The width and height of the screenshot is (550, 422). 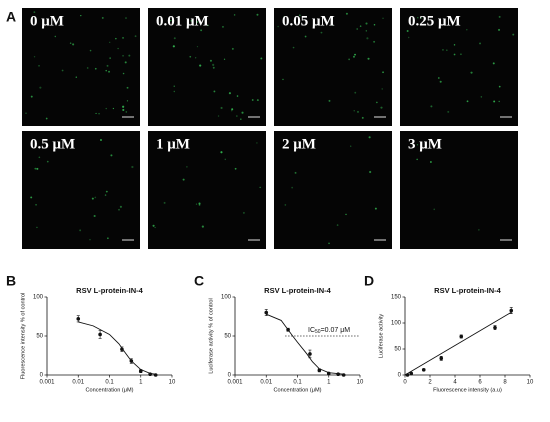 What do you see at coordinates (308, 21) in the screenshot?
I see `image-label: 0.05 μM` at bounding box center [308, 21].